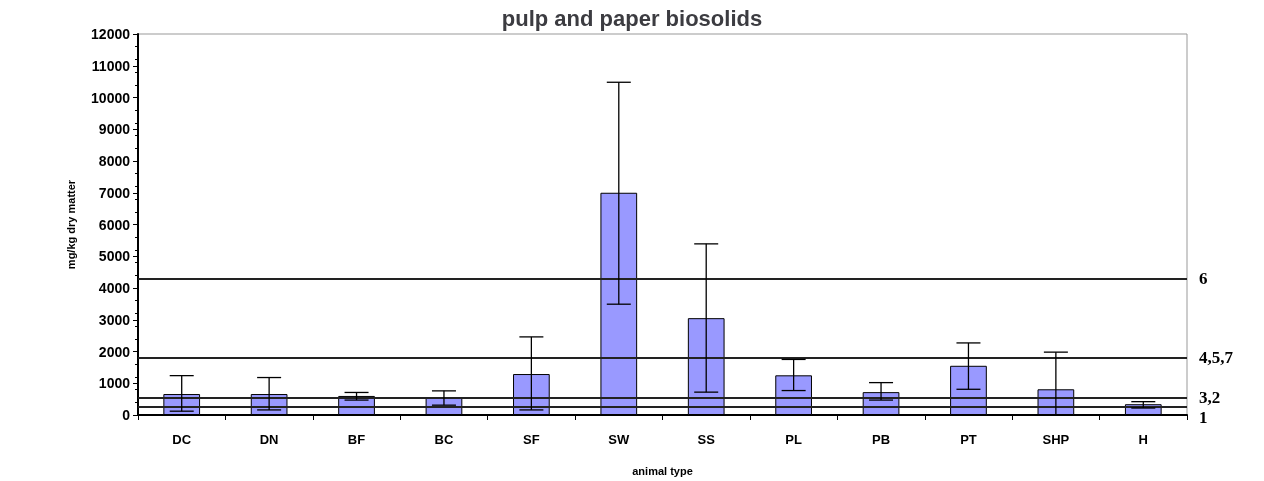 This screenshot has height=481, width=1264. Describe the element at coordinates (111, 34) in the screenshot. I see `y-tick-label: 12000` at that location.